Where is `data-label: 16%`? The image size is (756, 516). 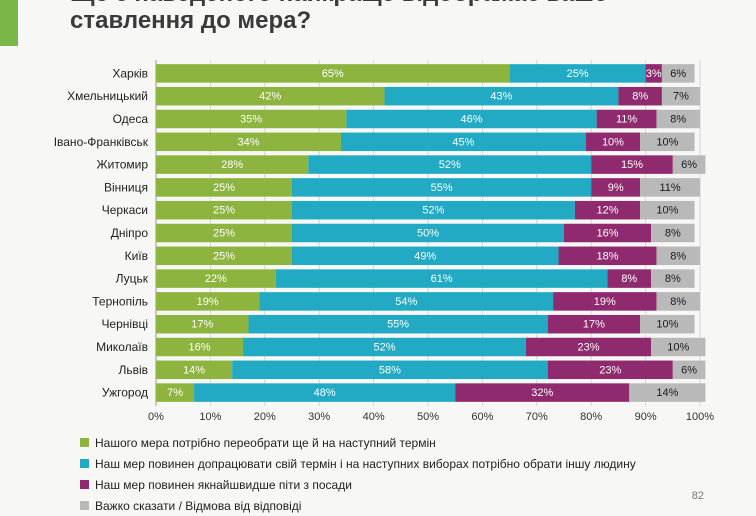 data-label: 16% is located at coordinates (200, 348).